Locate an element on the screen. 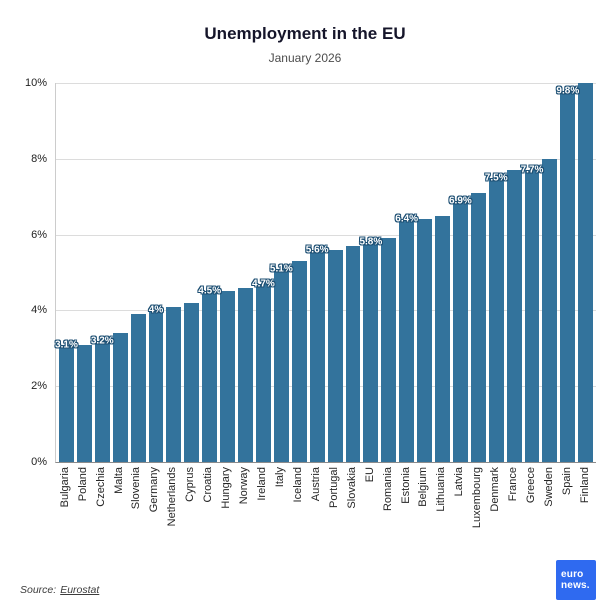 The image size is (610, 612). x-axis-label-cell: Portugal is located at coordinates (334, 520).